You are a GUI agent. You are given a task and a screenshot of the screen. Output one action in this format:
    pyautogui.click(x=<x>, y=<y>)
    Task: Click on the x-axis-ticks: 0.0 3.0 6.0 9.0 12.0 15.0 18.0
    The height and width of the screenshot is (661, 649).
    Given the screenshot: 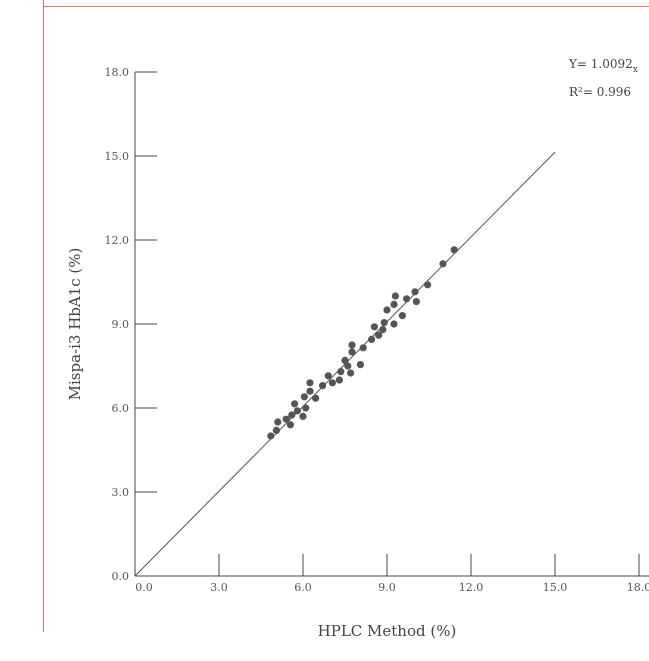 What is the action you would take?
    pyautogui.click(x=392, y=574)
    